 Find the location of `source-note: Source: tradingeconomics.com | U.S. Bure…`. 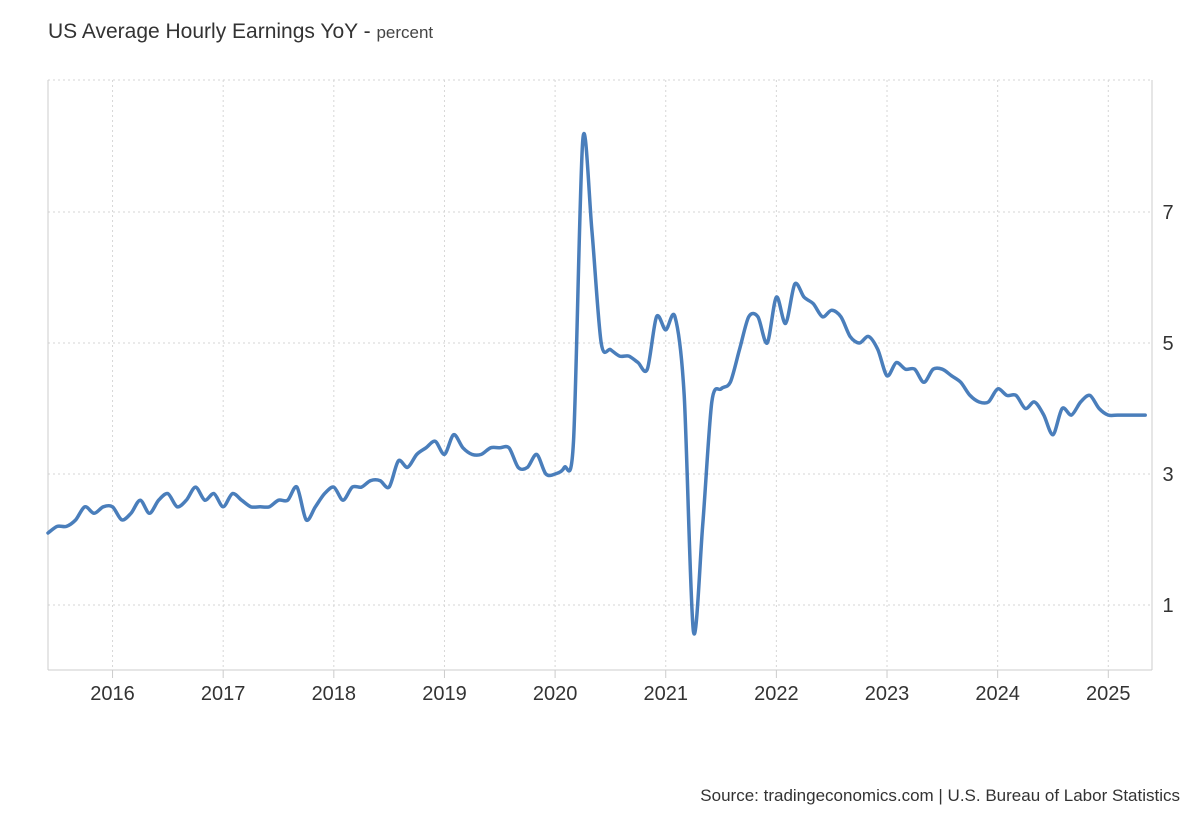

source-note: Source: tradingeconomics.com | U.S. Bure… is located at coordinates (940, 795).